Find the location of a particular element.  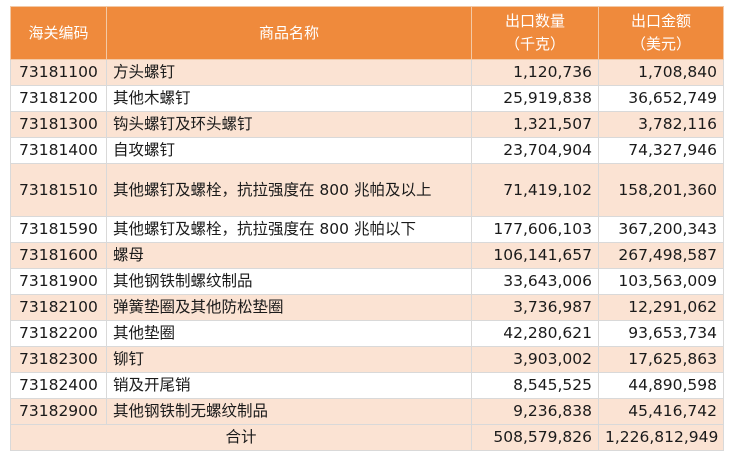

header-qty: 出口数量 （千克） is located at coordinates (535, 33).